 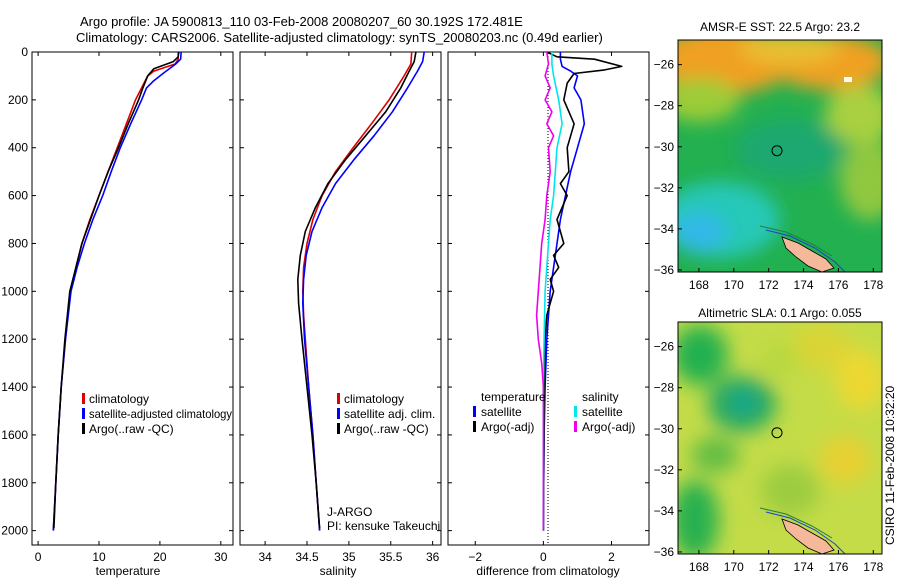 I want to click on y-tick-label: 1800, so click(x=14, y=483).